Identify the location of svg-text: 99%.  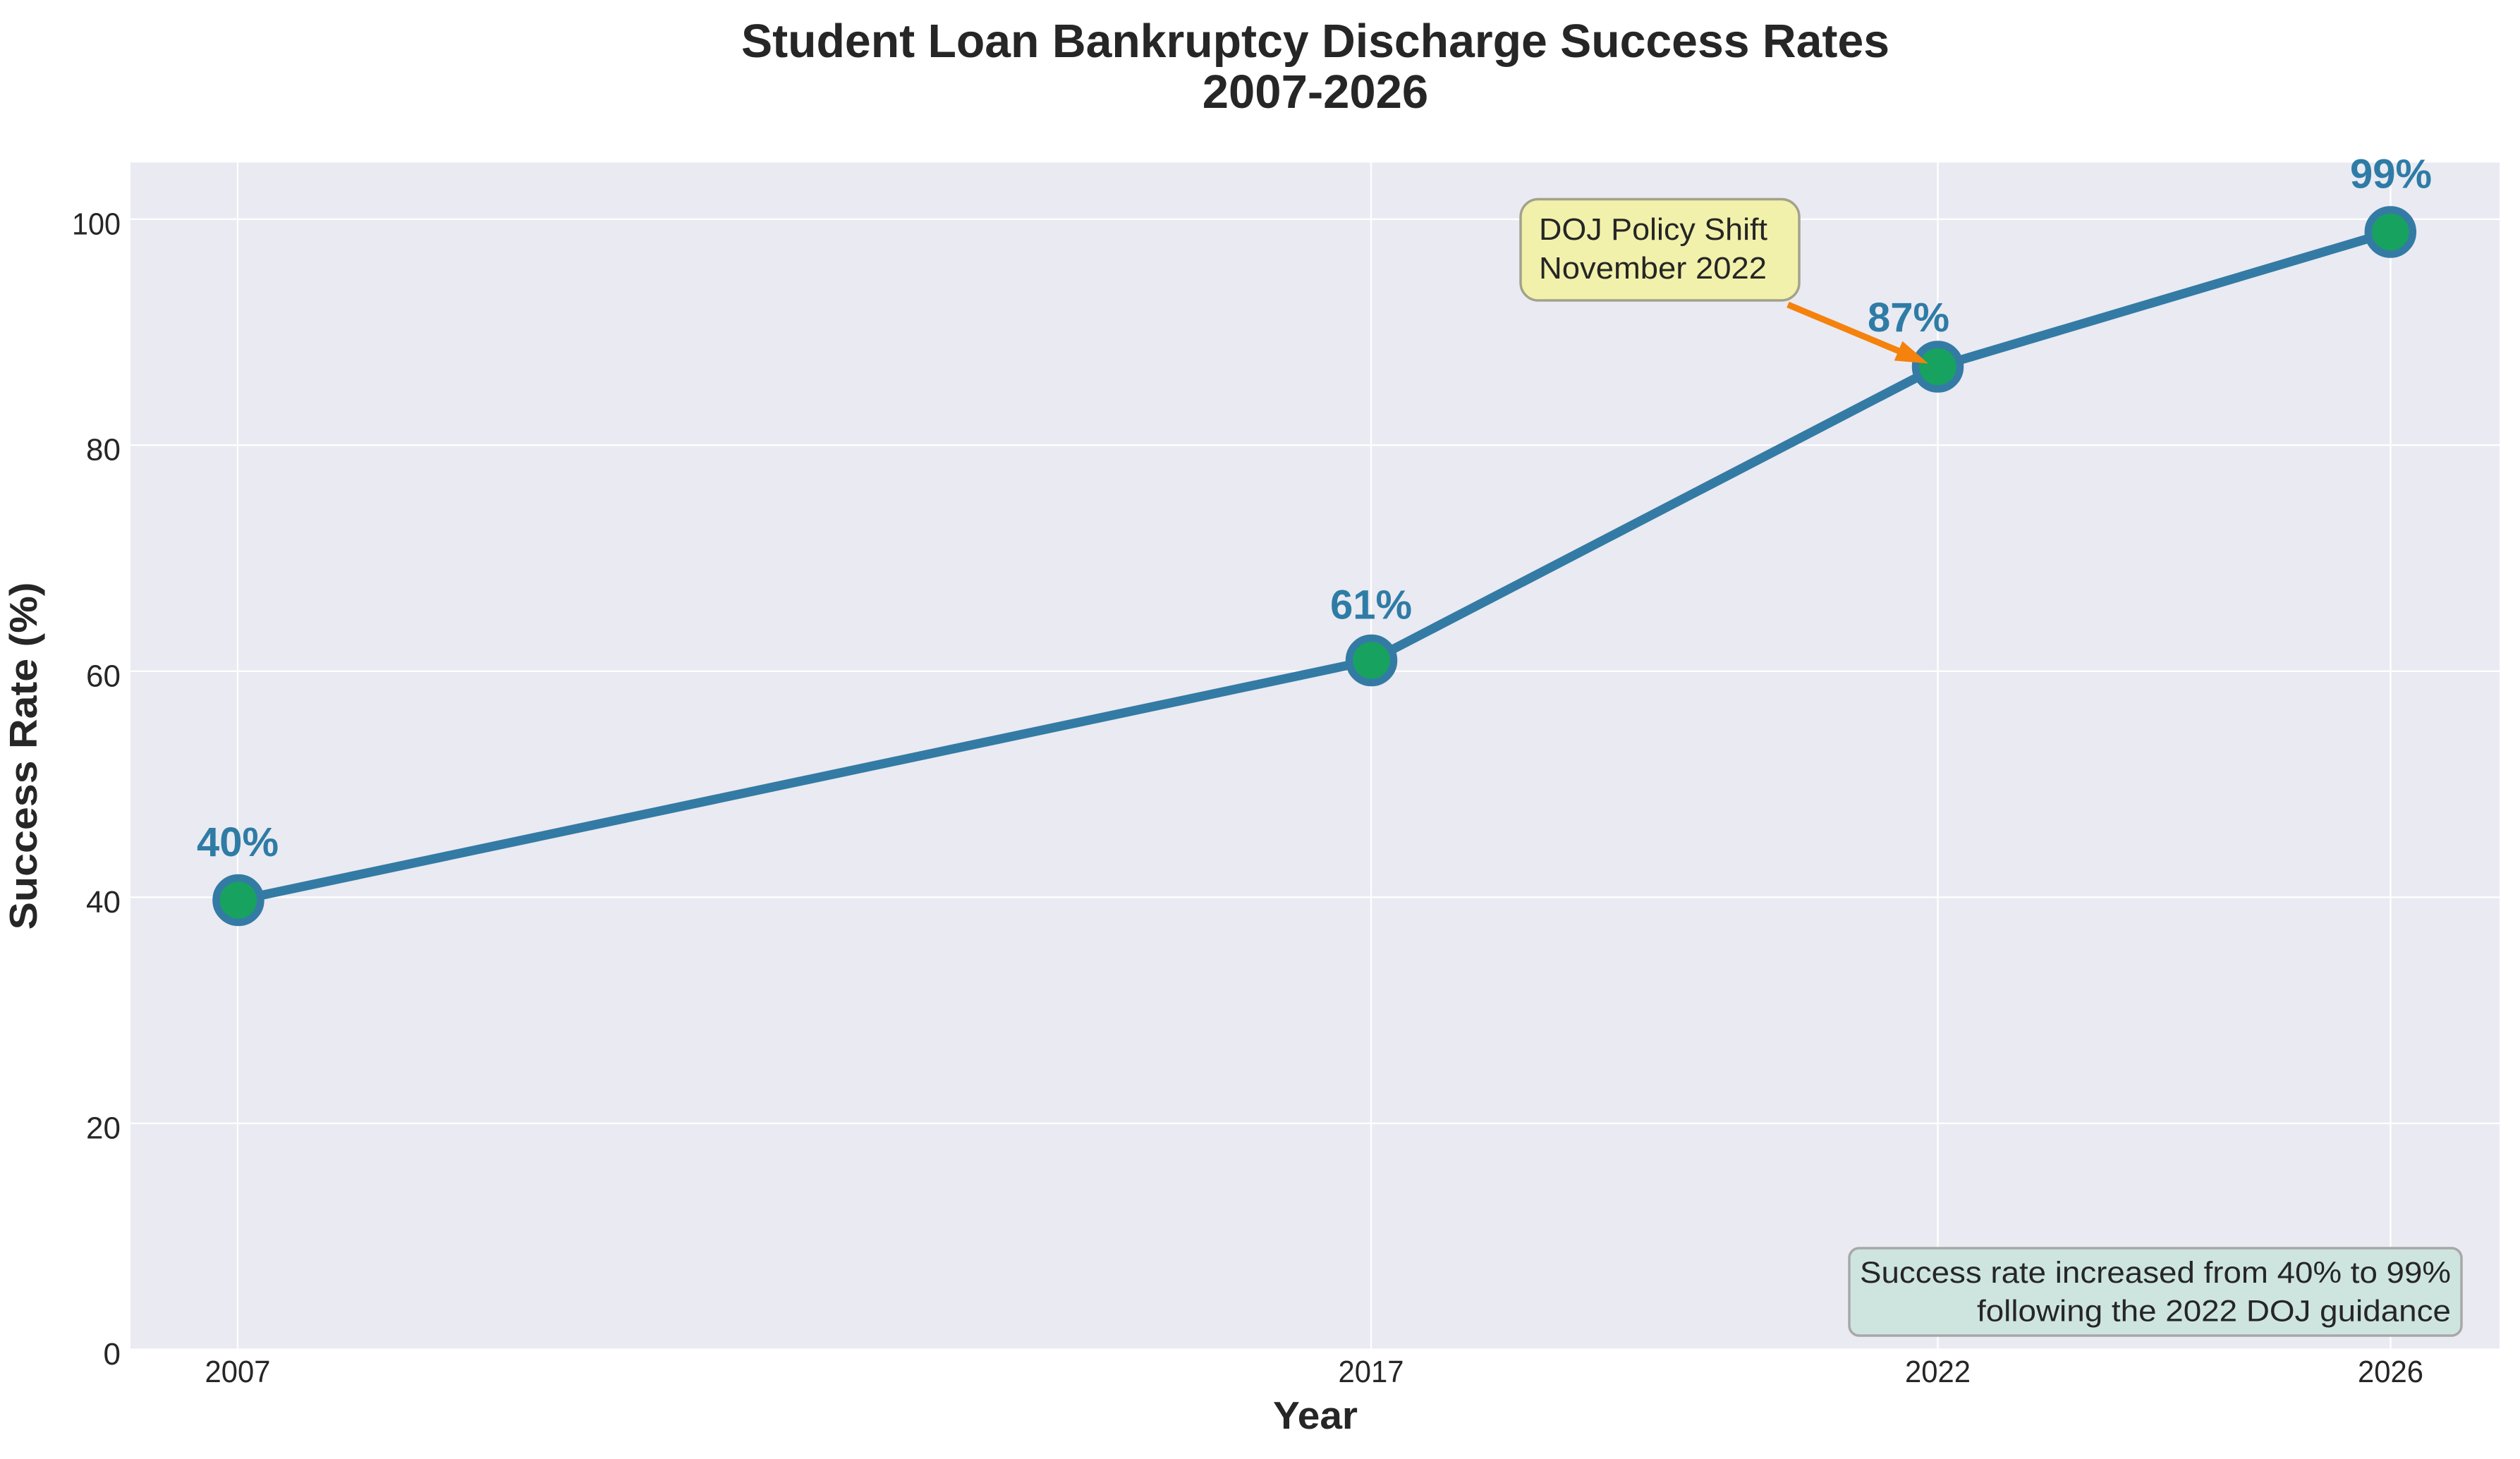
(2391, 174).